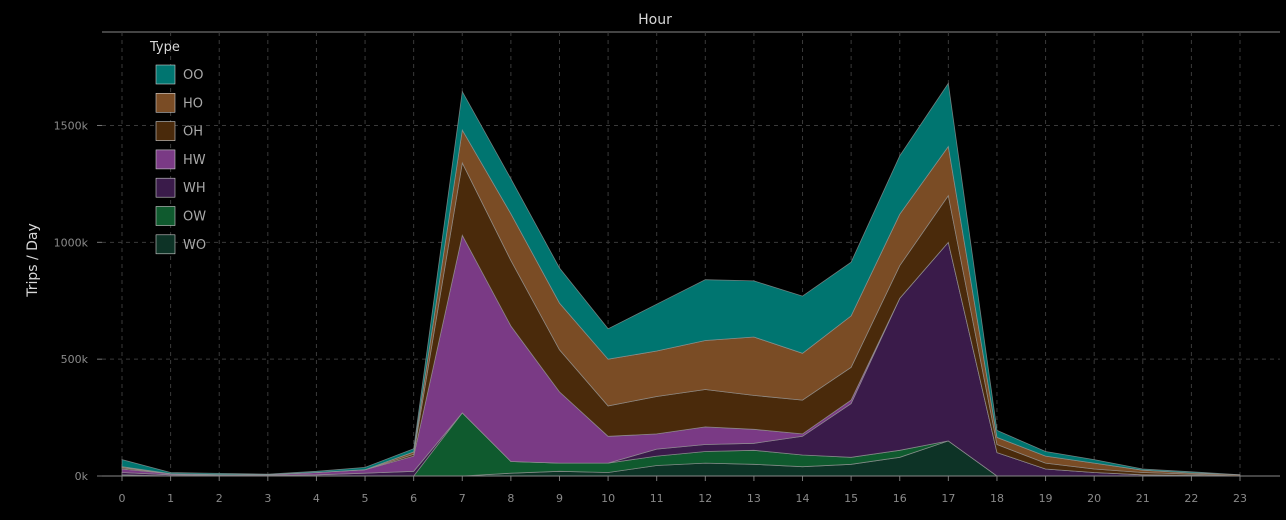  Describe the element at coordinates (413, 498) in the screenshot. I see `x-tick-label: 6` at that location.